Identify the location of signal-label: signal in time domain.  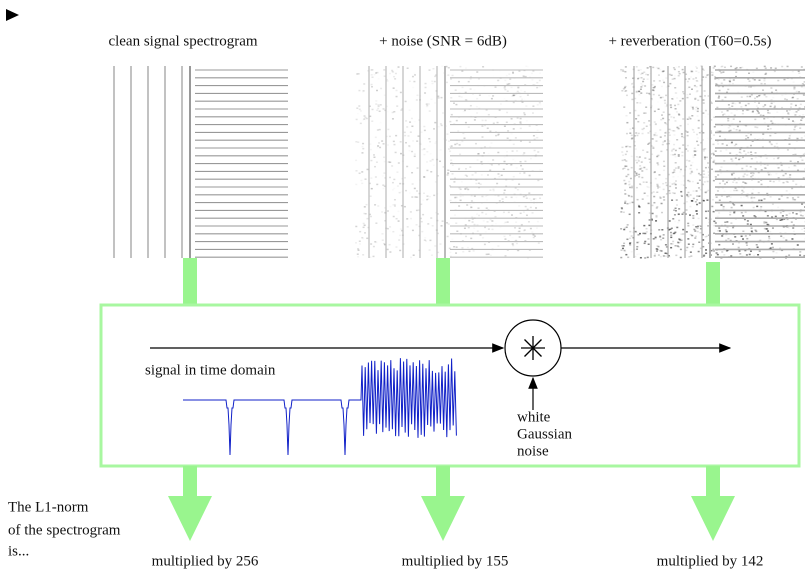
(210, 370).